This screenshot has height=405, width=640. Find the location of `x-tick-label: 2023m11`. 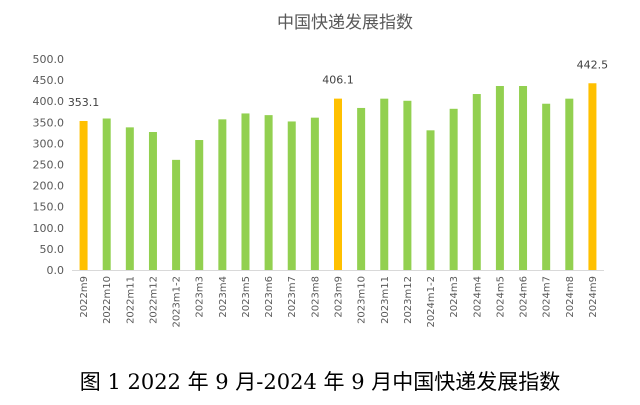

x-tick-label: 2023m11 is located at coordinates (385, 300).